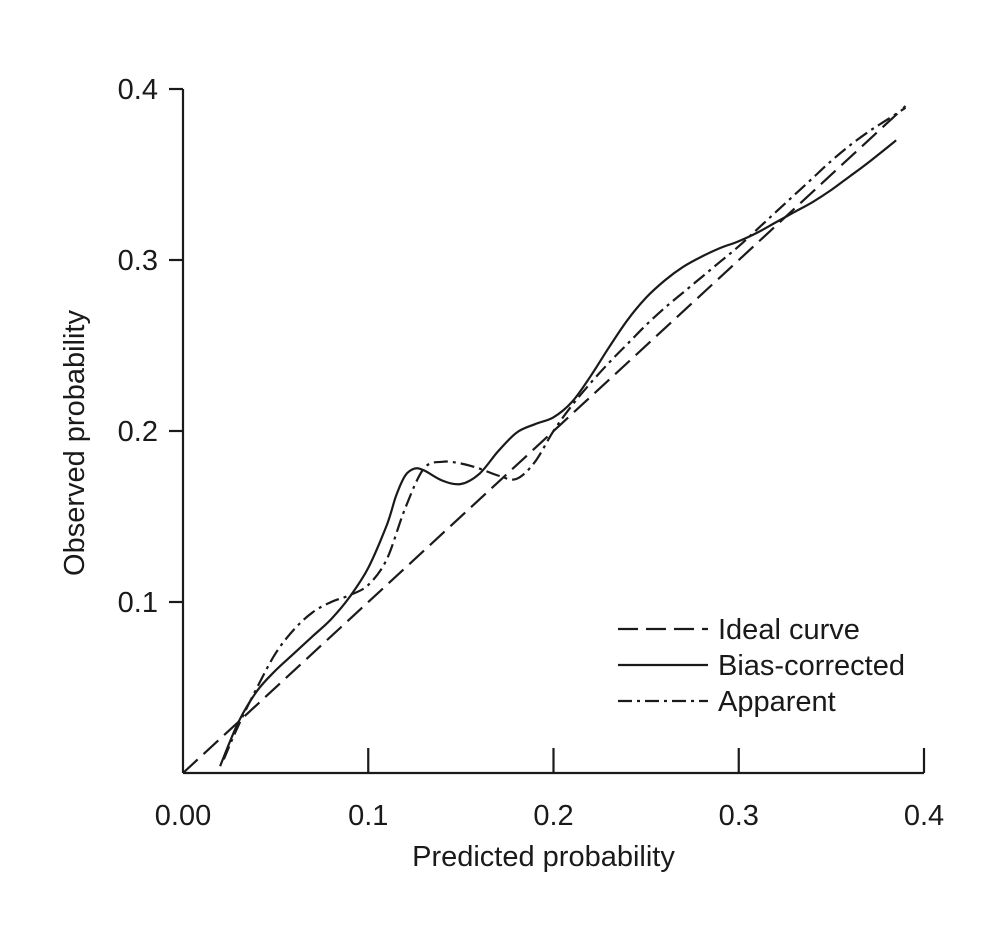 The width and height of the screenshot is (1000, 933). I want to click on x-tick-label: 0.3, so click(739, 816).